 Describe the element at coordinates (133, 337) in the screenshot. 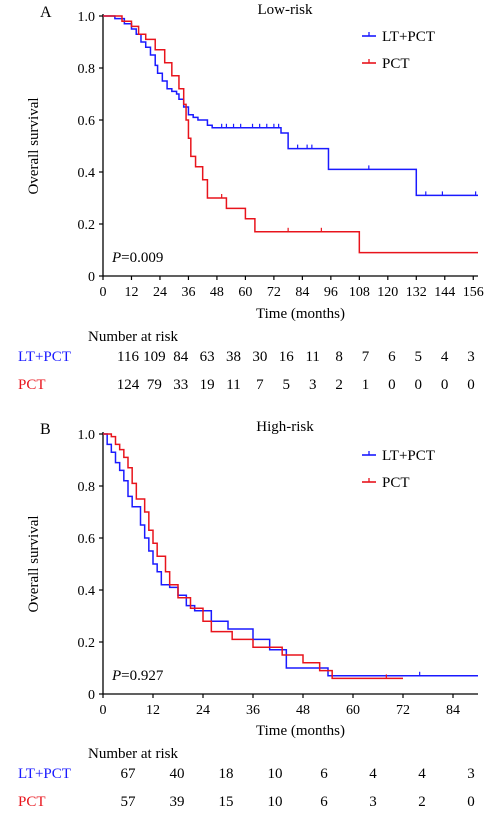

I see `risk-table-heading: Number at risk` at that location.